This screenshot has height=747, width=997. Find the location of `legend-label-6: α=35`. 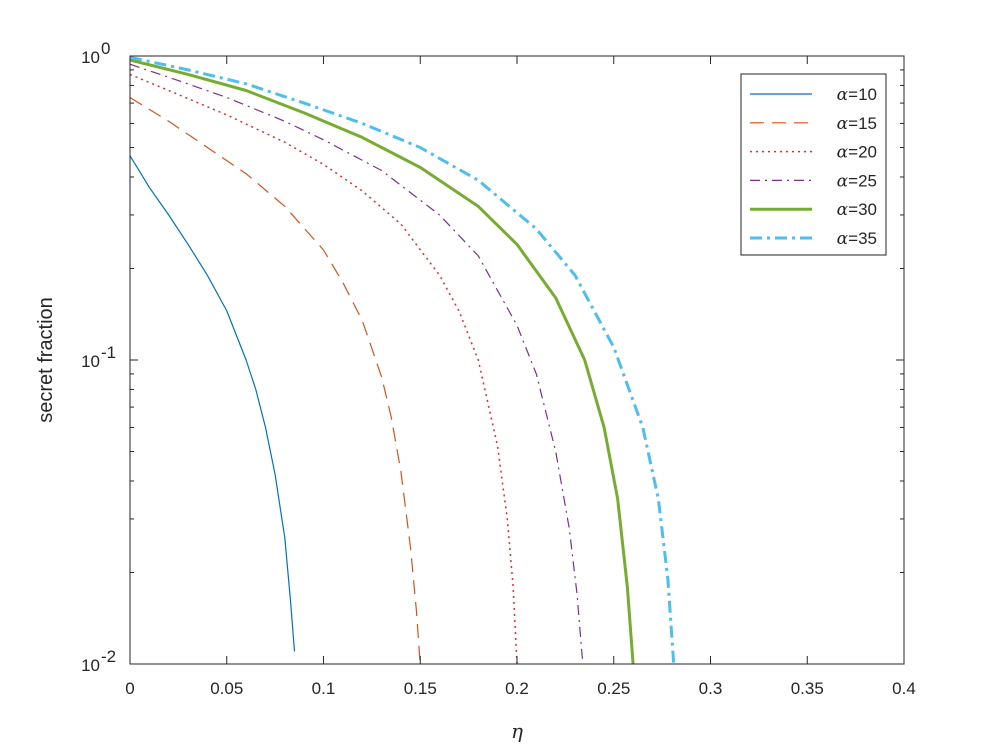

legend-label-6: α=35 is located at coordinates (857, 239).